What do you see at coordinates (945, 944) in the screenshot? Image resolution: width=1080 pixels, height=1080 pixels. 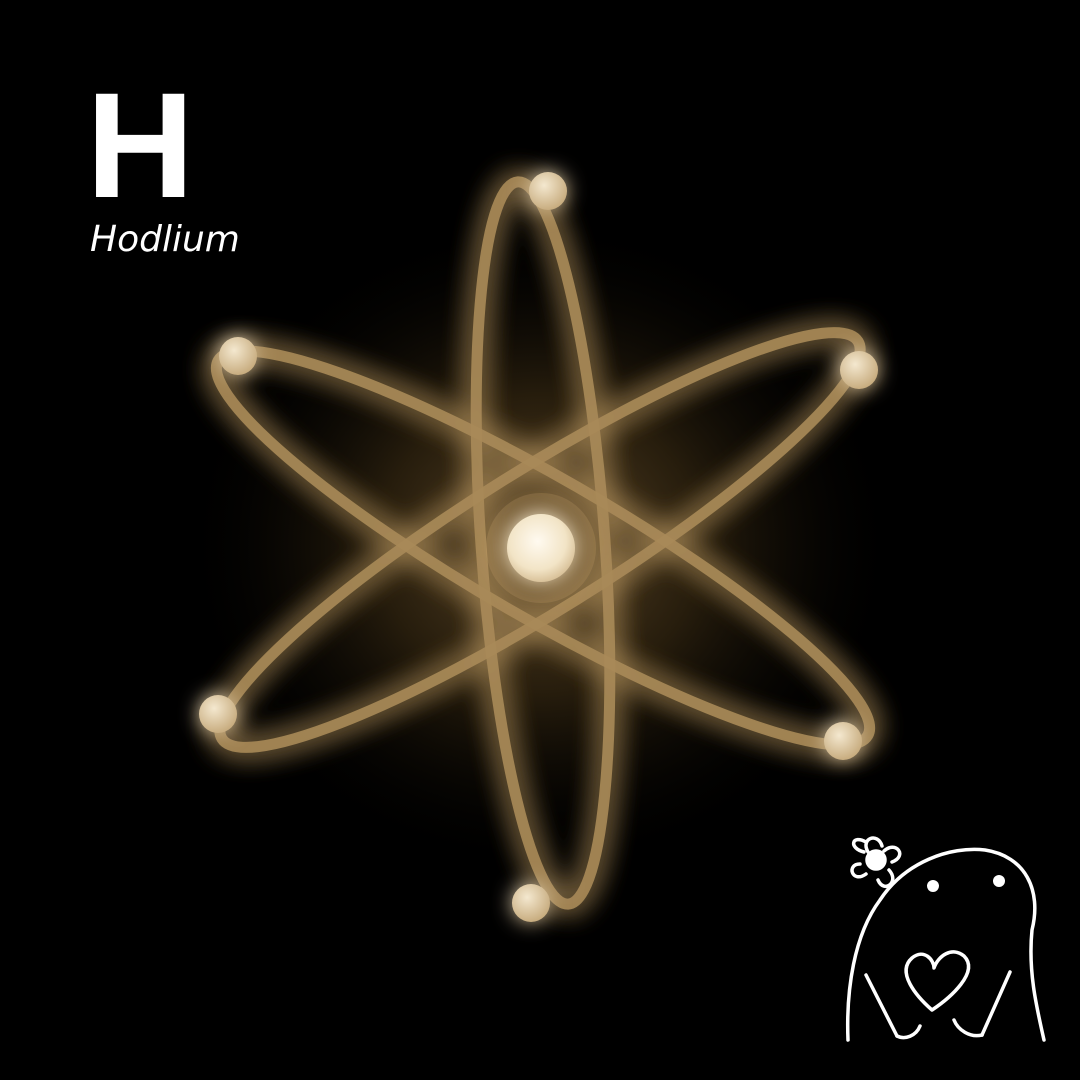 I see `mascot-body` at bounding box center [945, 944].